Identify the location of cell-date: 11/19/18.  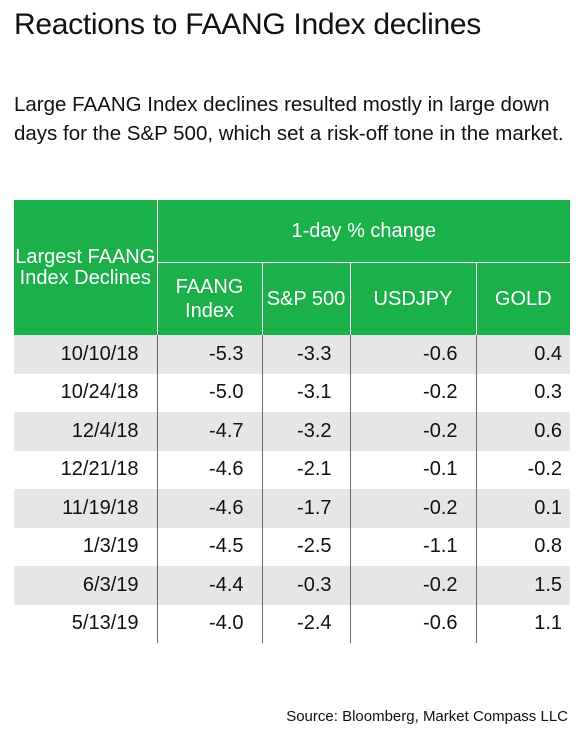
(86, 508).